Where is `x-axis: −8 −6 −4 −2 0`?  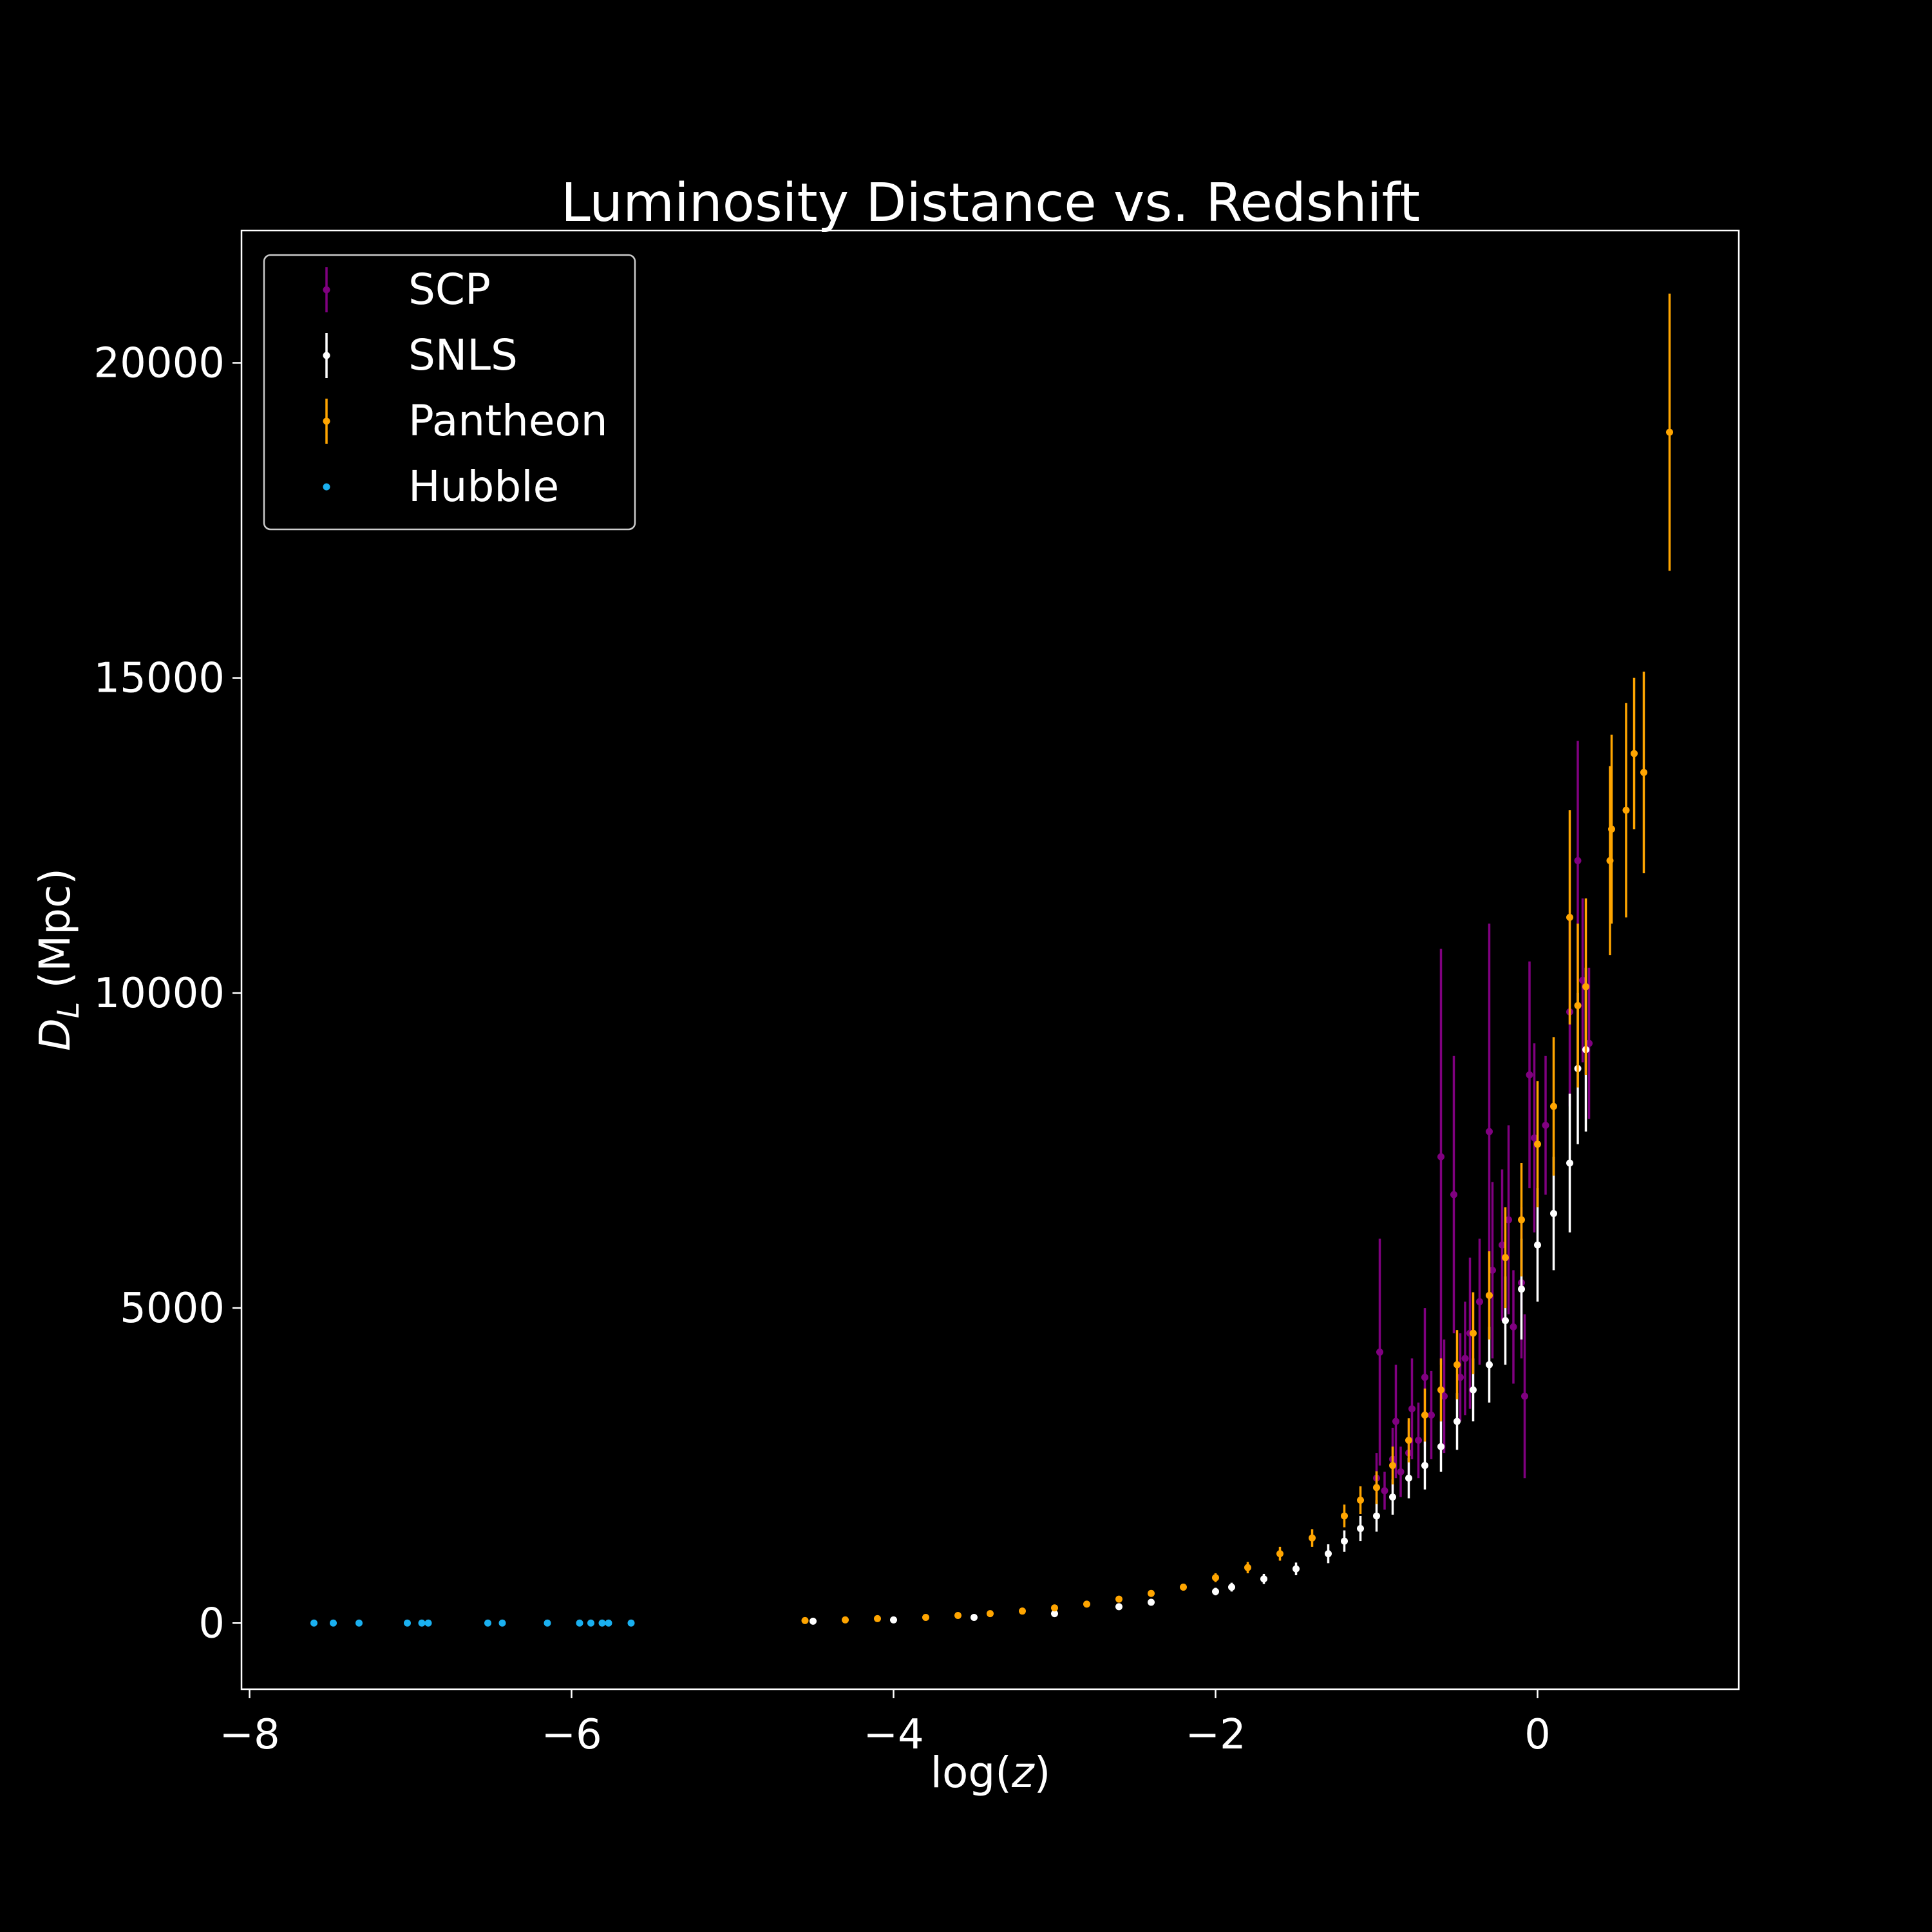 x-axis: −8 −6 −4 −2 0 is located at coordinates (885, 1724).